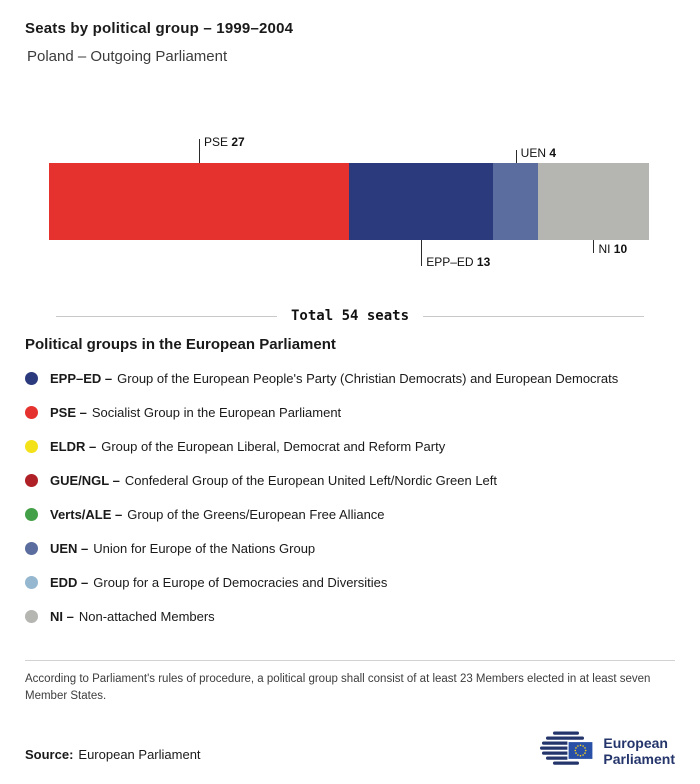  I want to click on label-tick-UEN, so click(516, 156).